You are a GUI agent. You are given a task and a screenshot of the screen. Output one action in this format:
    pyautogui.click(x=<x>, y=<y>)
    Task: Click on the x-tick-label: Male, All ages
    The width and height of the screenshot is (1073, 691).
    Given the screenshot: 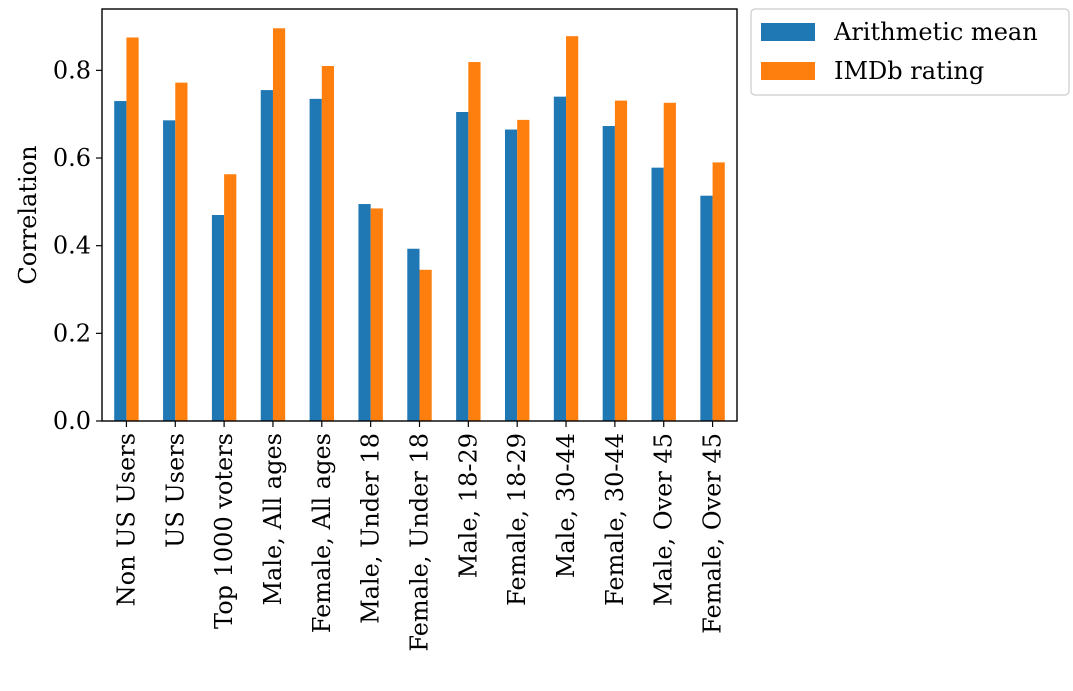 What is the action you would take?
    pyautogui.click(x=273, y=519)
    